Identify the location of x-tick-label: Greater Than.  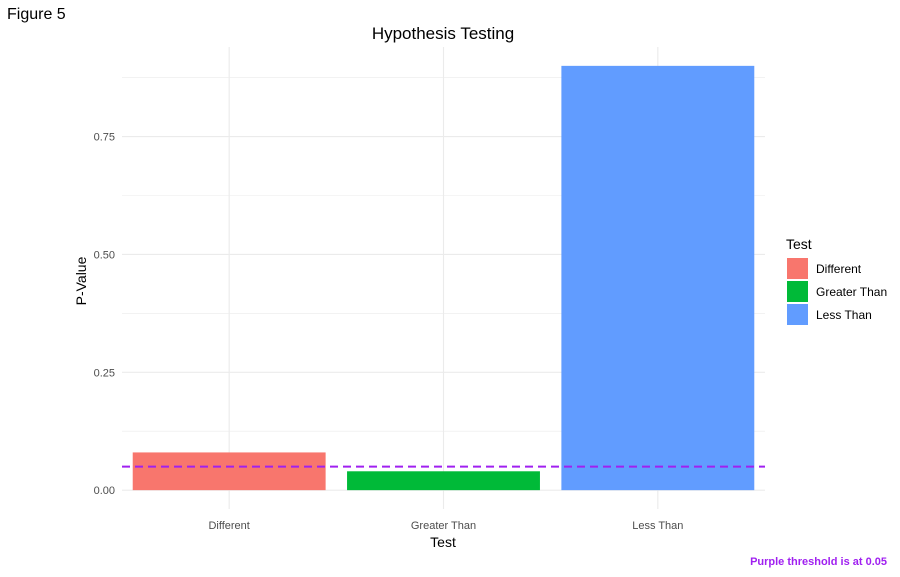
(443, 526).